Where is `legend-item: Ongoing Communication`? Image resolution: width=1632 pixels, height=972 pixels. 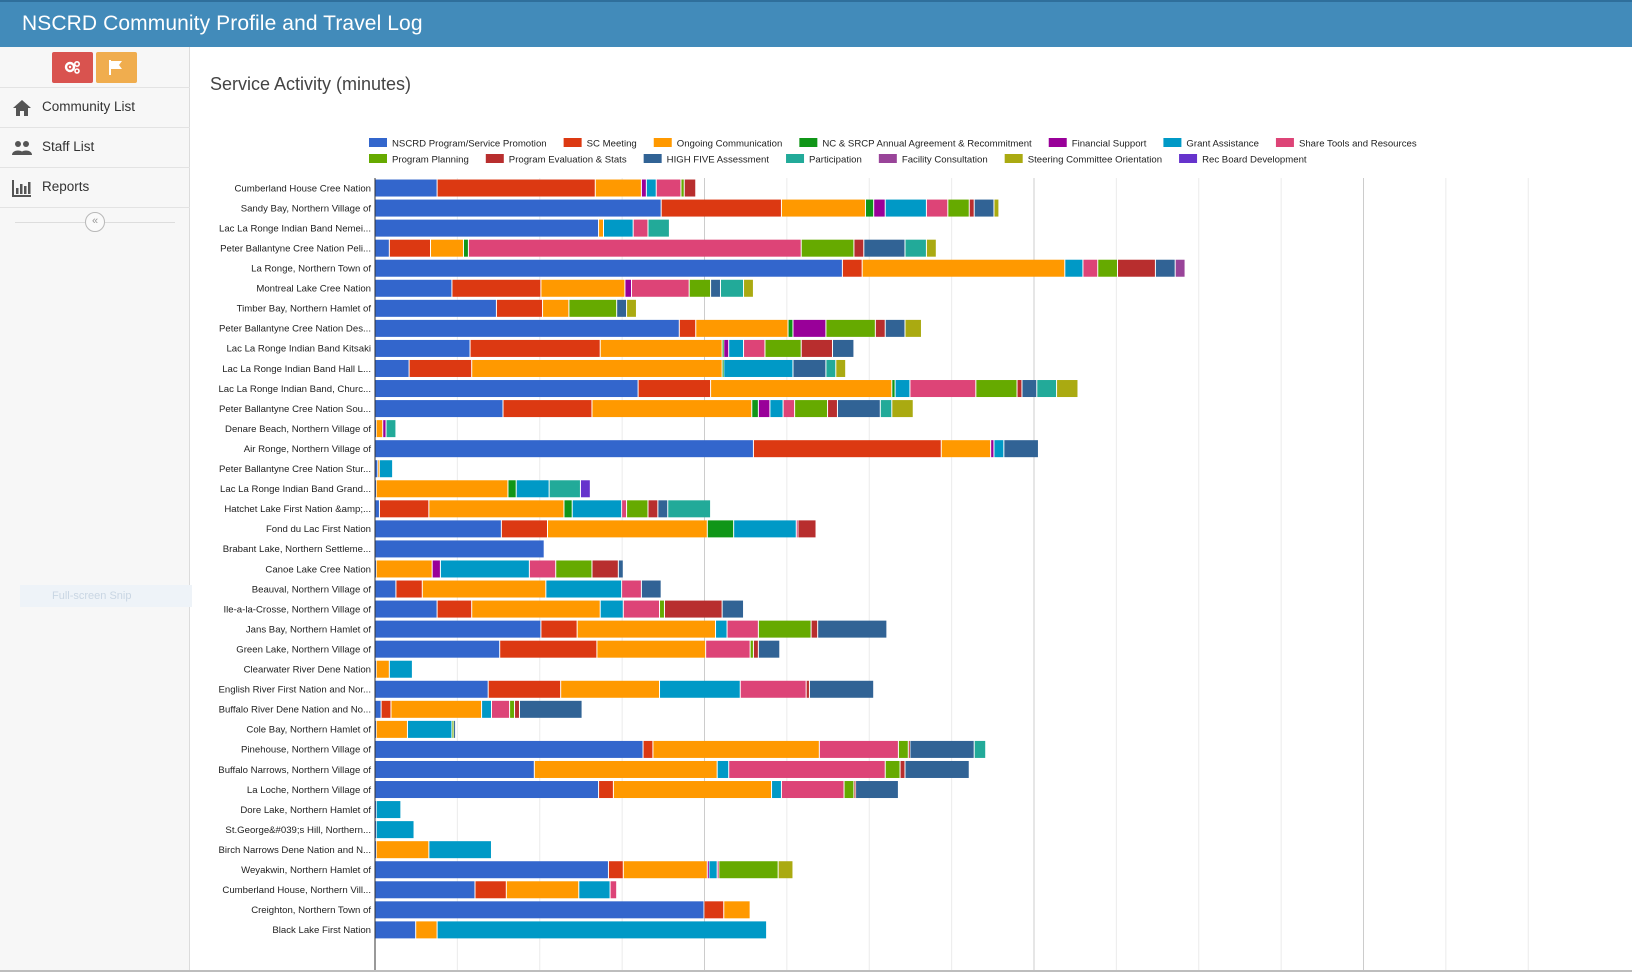 legend-item: Ongoing Communication is located at coordinates (718, 144).